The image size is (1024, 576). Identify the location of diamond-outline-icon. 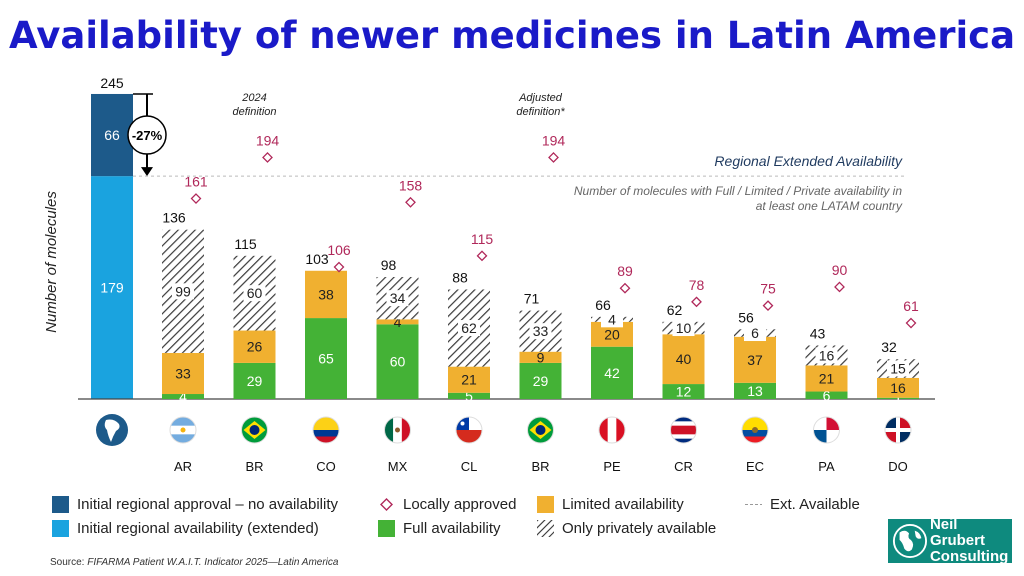
(386, 504).